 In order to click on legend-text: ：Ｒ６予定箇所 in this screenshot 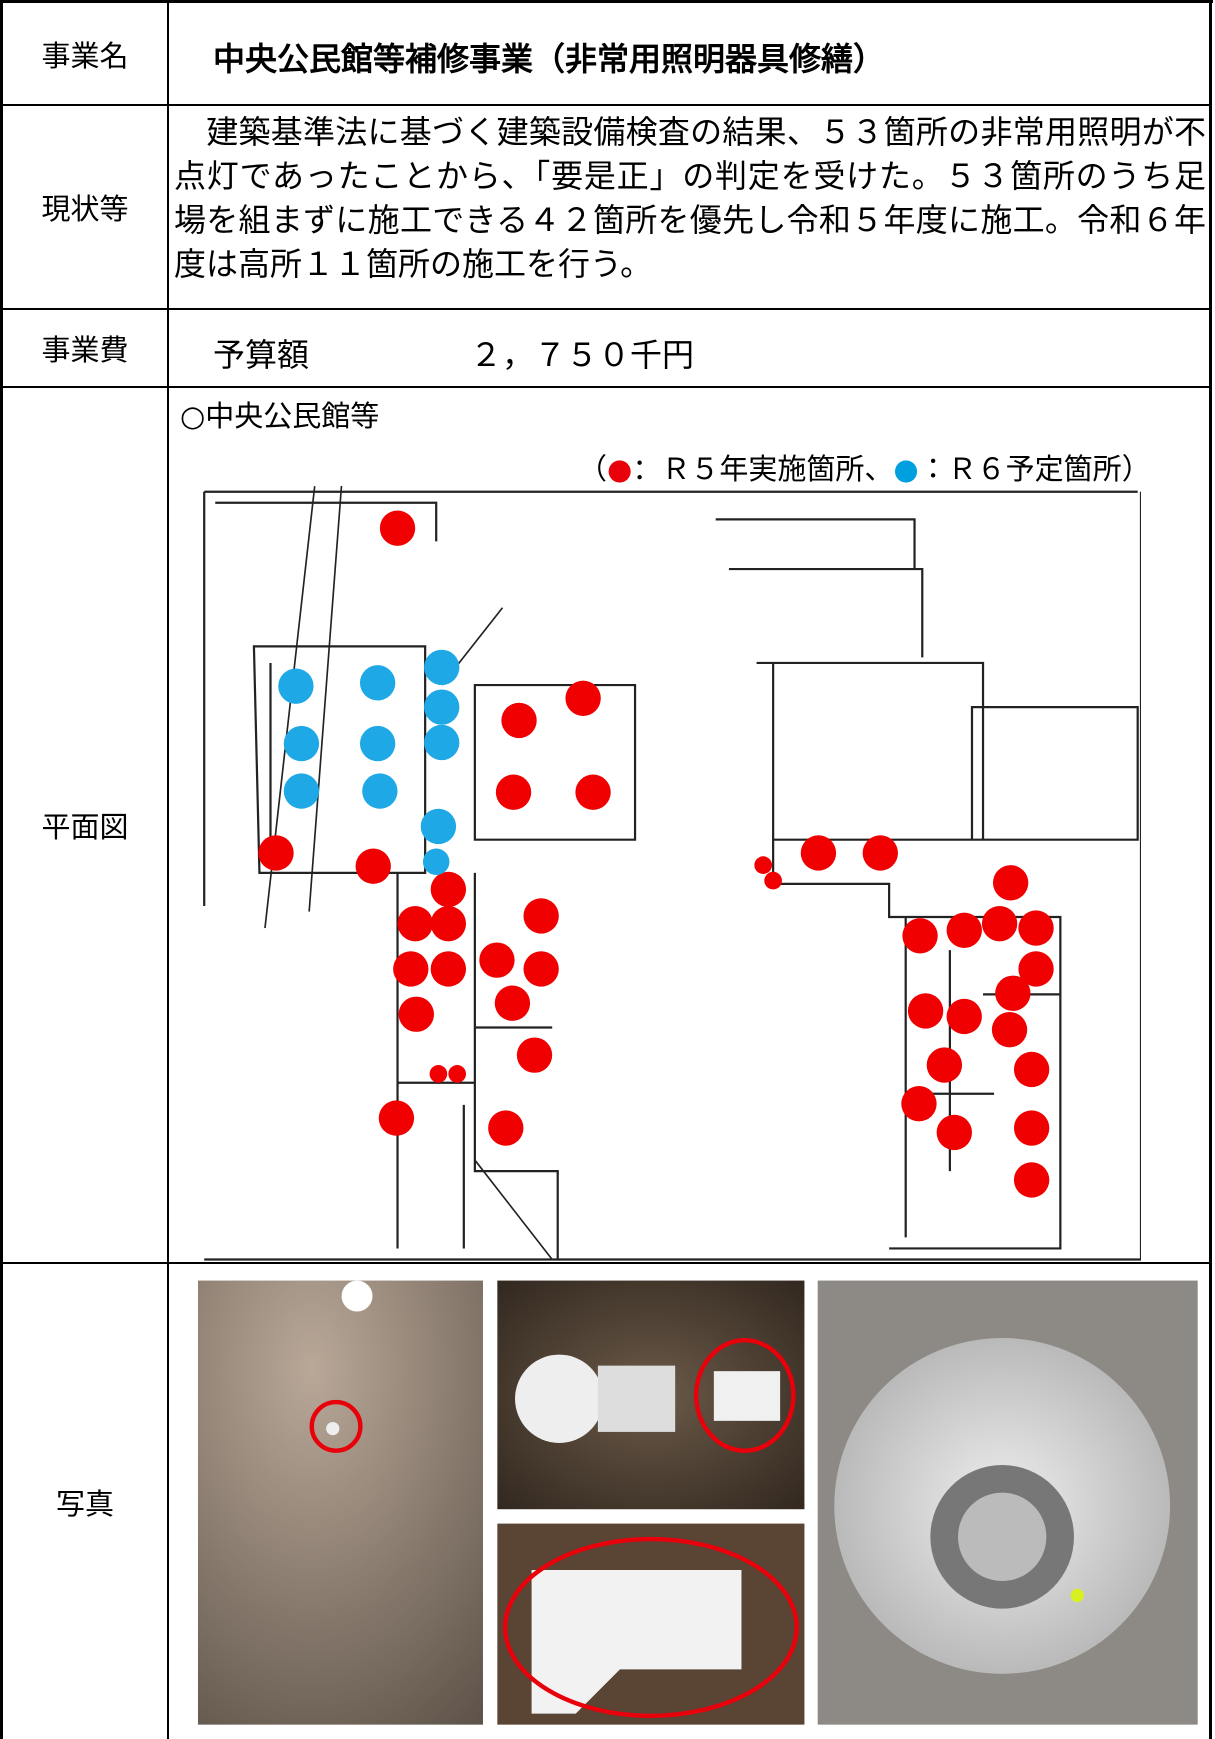, I will do `click(1020, 469)`.